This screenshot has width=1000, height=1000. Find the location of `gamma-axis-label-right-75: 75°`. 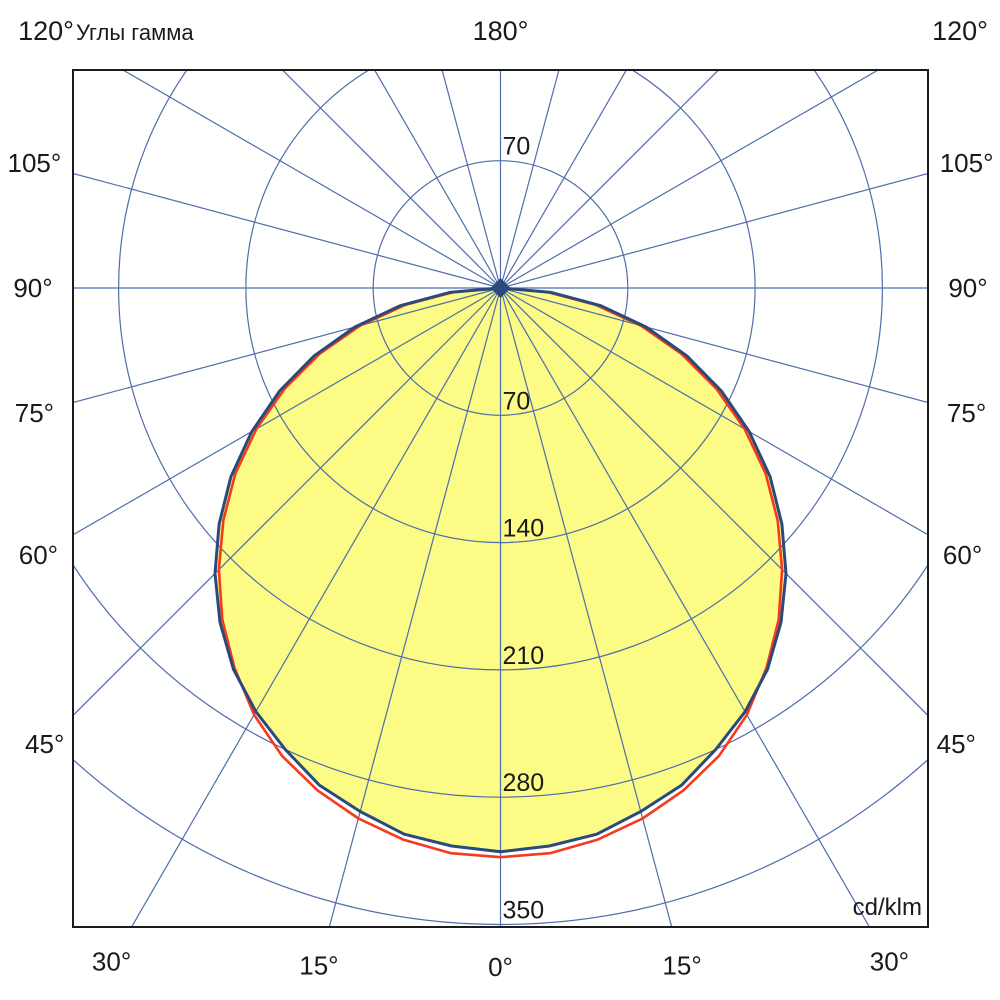

gamma-axis-label-right-75: 75° is located at coordinates (966, 413).